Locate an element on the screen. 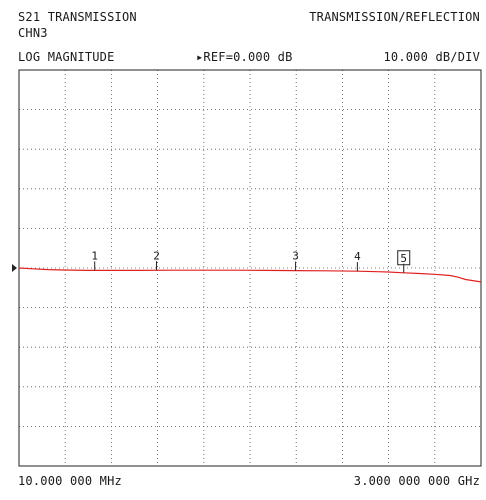  channel-label: CHN3 is located at coordinates (33, 33).